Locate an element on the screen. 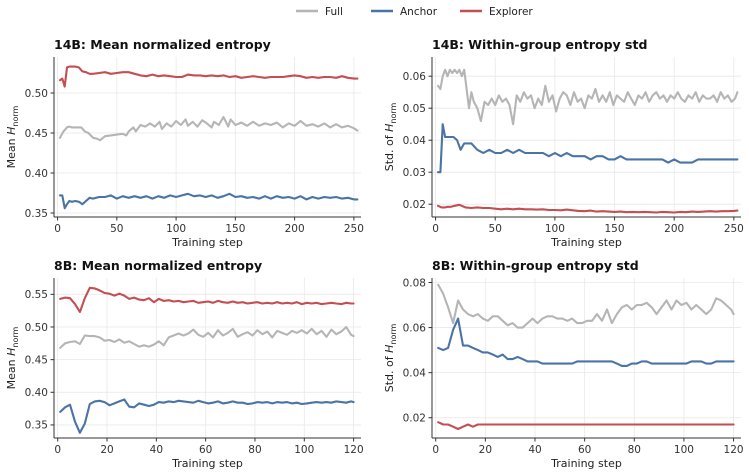  y-tick-label: 0.03 is located at coordinates (414, 173).